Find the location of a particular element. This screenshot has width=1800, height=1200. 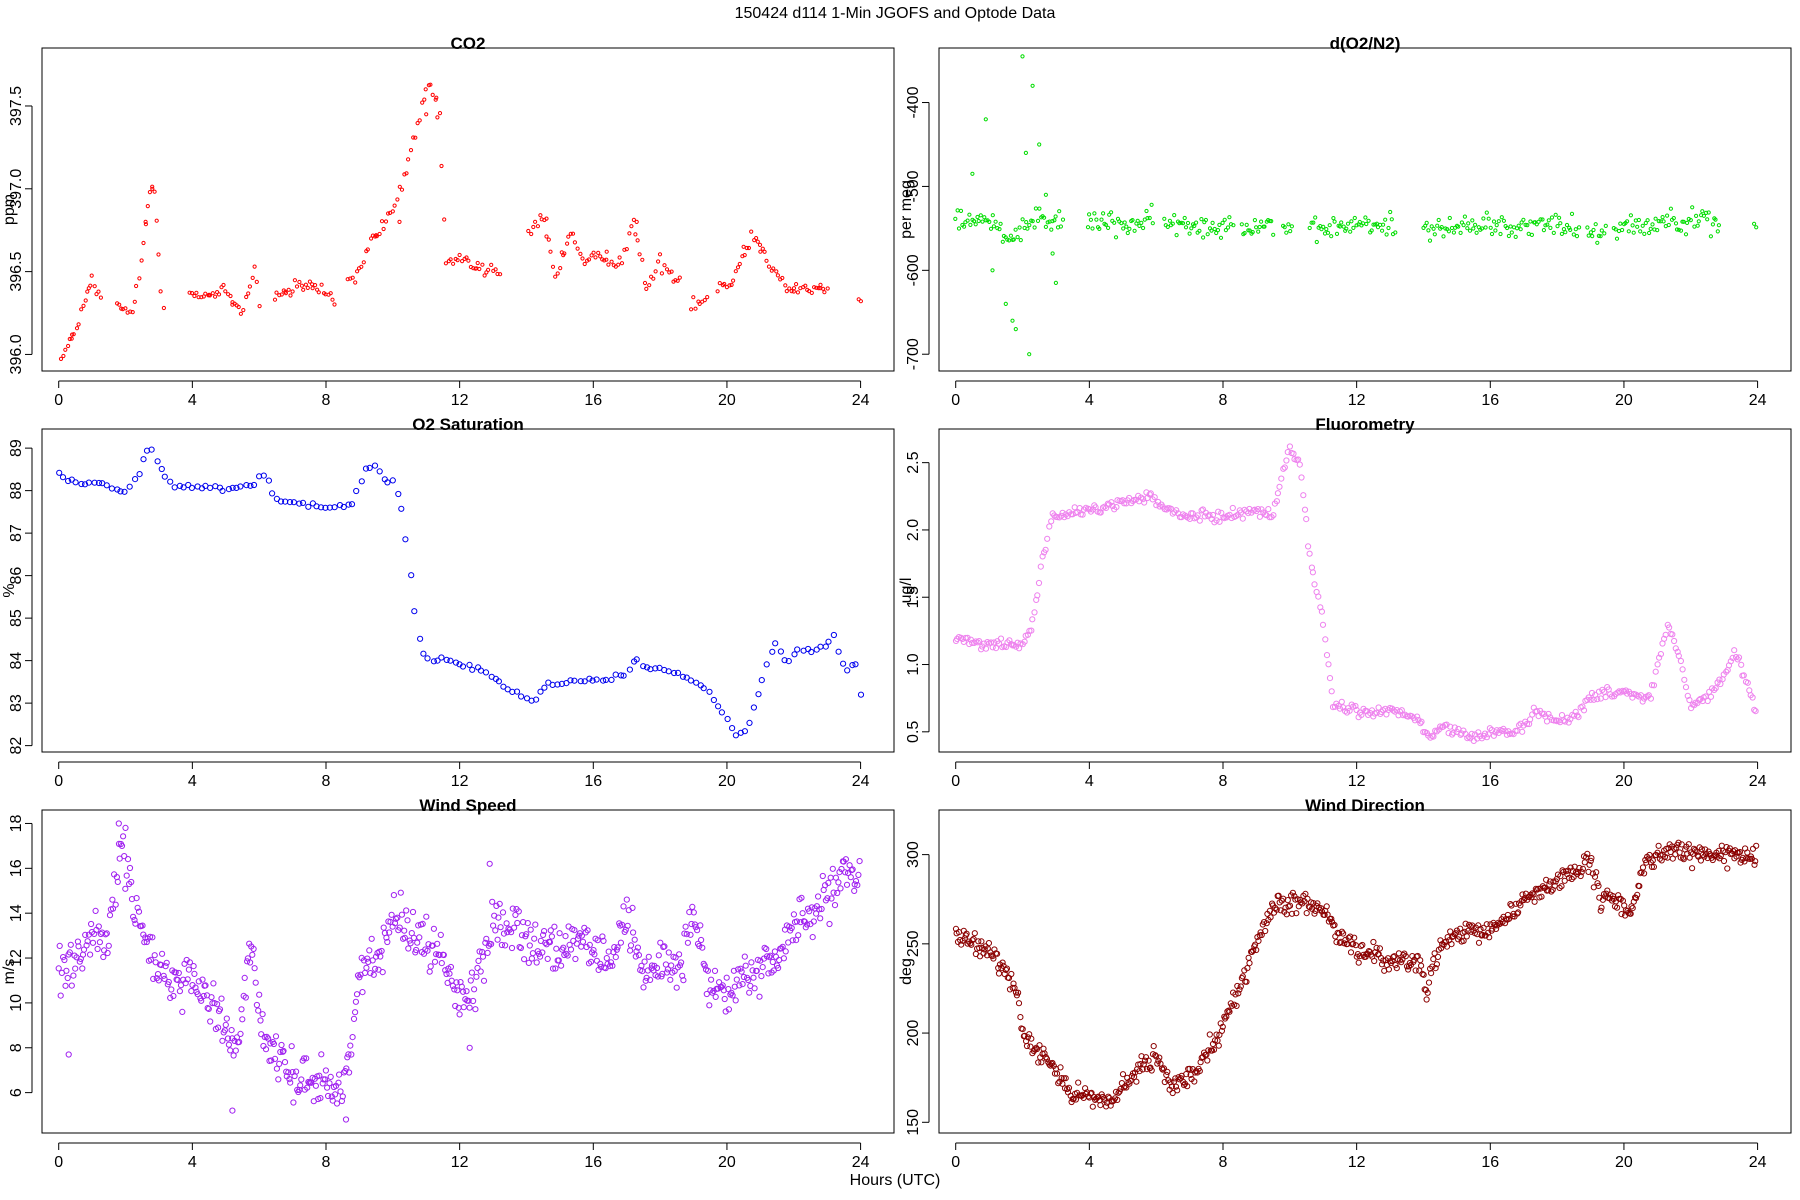

panel-title: O2 Saturation is located at coordinates (467, 424).